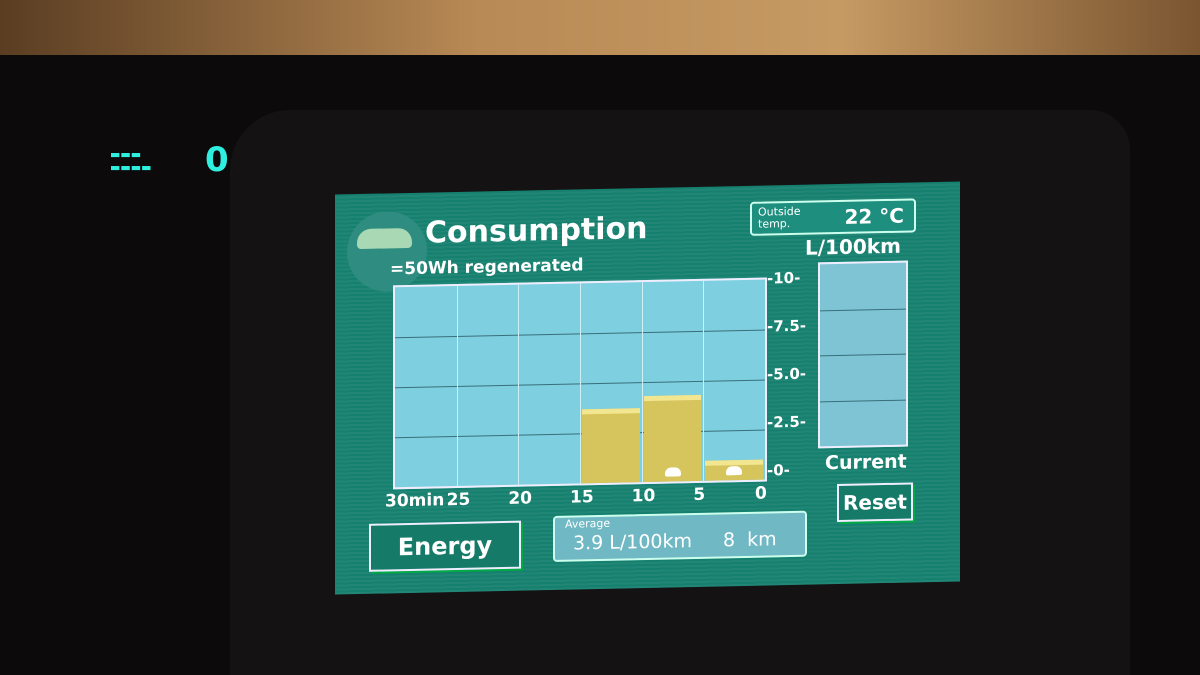 This screenshot has width=1200, height=675. Describe the element at coordinates (761, 493) in the screenshot. I see `x-tick-label: 0` at that location.